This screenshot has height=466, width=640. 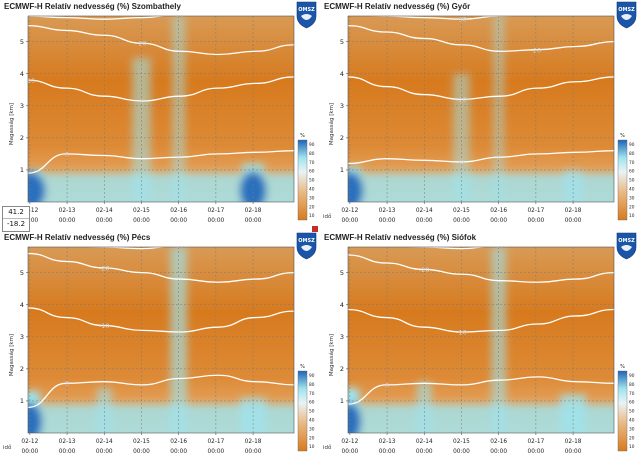 I want to click on isoline-label: -20, so click(x=104, y=268).